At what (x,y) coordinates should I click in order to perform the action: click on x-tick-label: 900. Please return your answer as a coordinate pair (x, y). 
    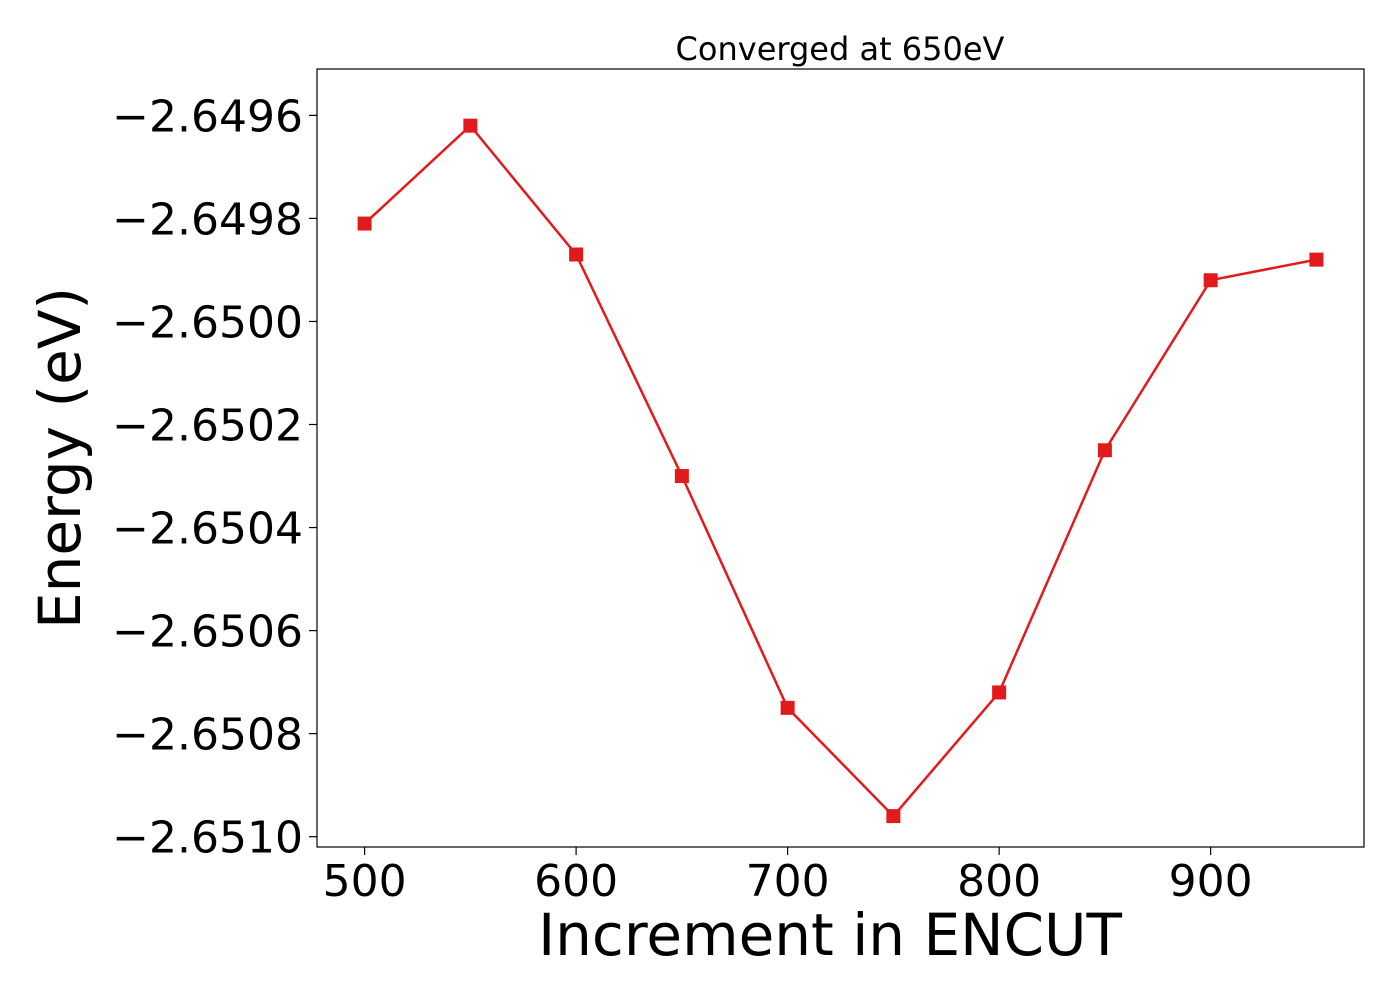
    Looking at the image, I should click on (1211, 881).